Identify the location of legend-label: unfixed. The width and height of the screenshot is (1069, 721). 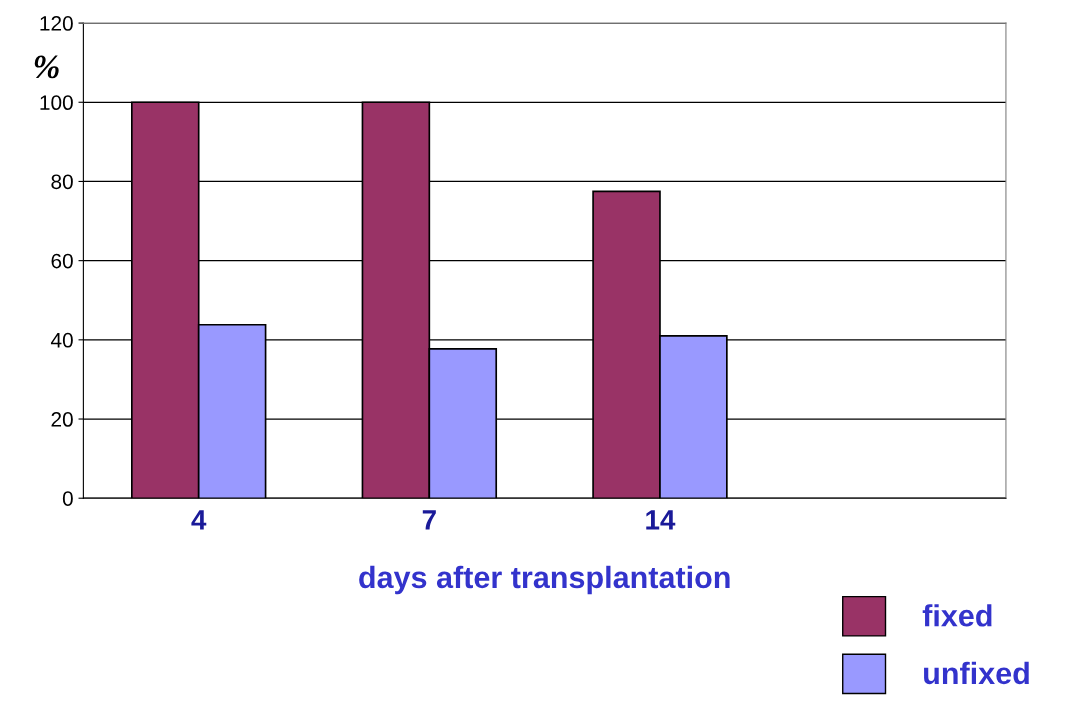
(976, 673).